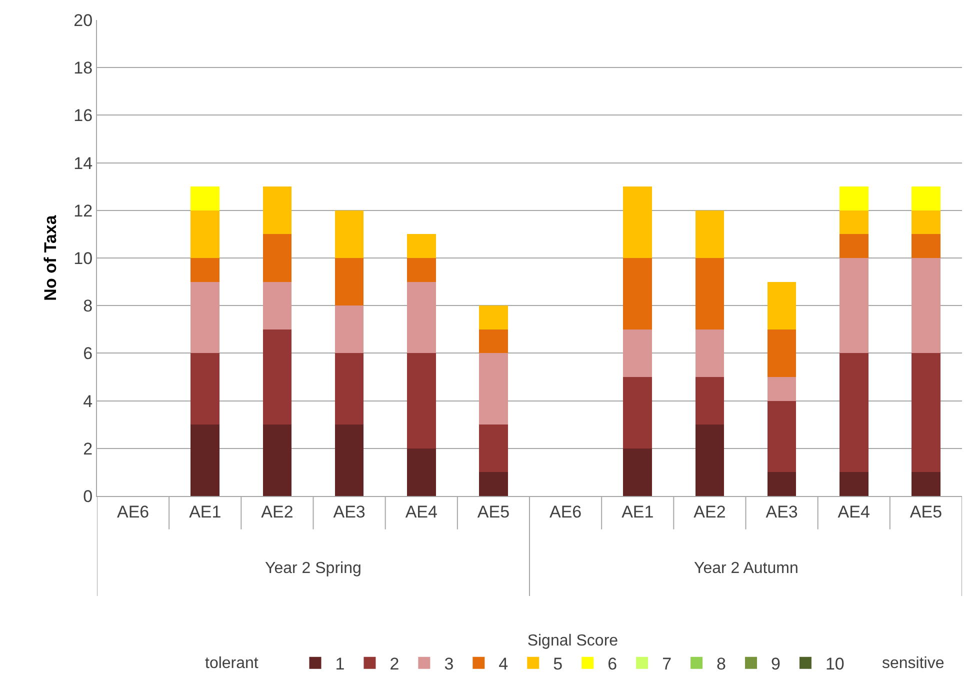 Image resolution: width=967 pixels, height=686 pixels. I want to click on text: sensitive, so click(913, 663).